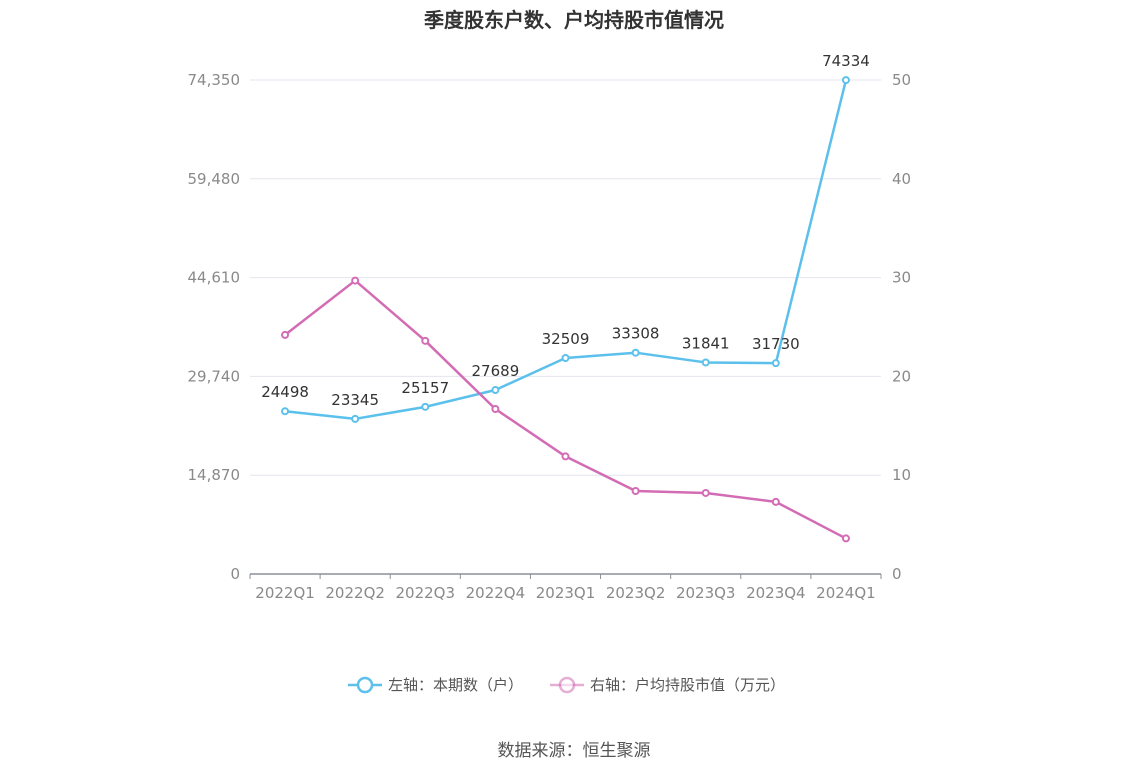  Describe the element at coordinates (846, 593) in the screenshot. I see `x-axis-tick-label: 2024Q1` at that location.